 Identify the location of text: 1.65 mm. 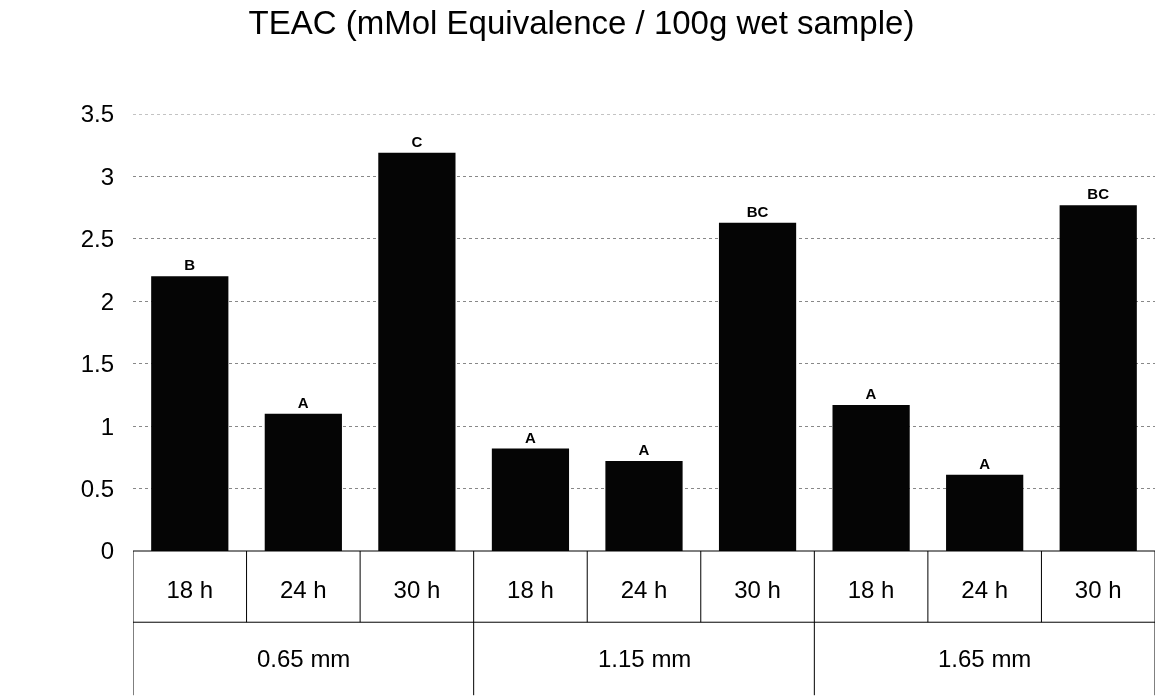
(985, 658).